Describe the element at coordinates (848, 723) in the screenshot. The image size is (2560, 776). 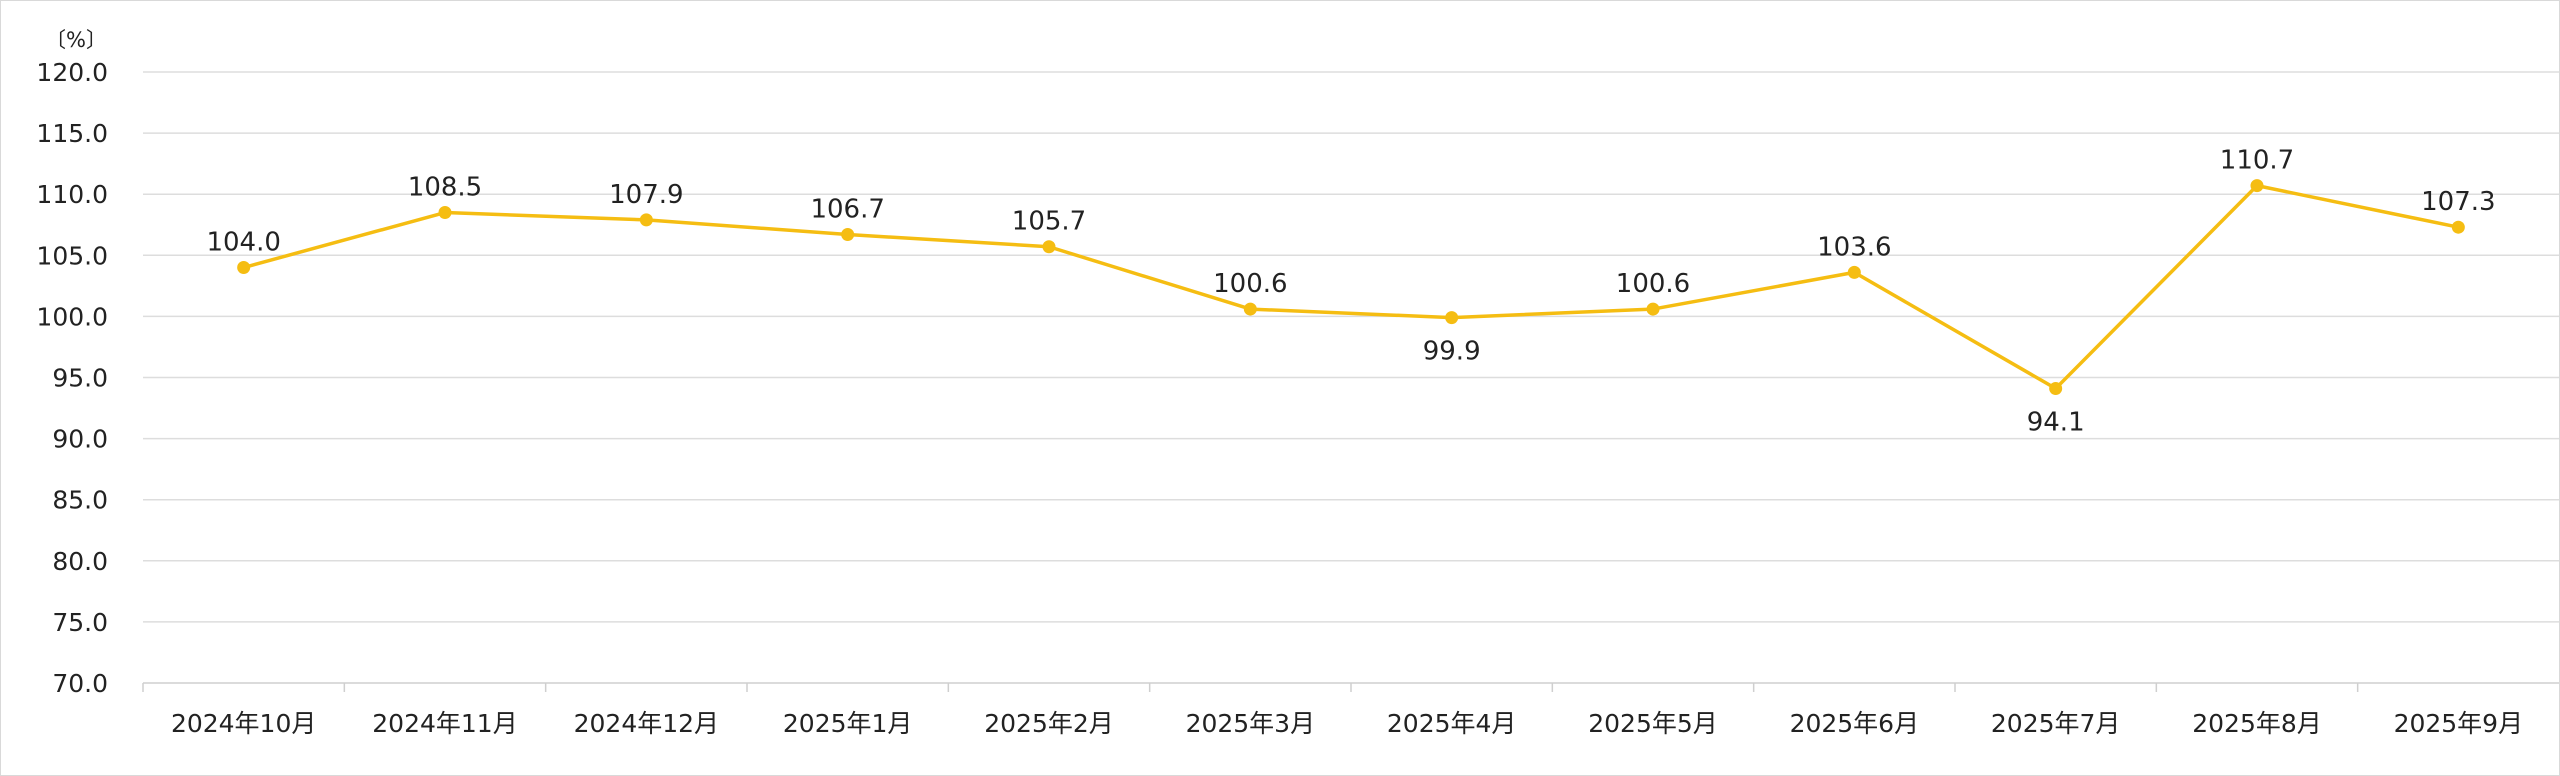
I see `x-tick-label: 2025年1月` at that location.